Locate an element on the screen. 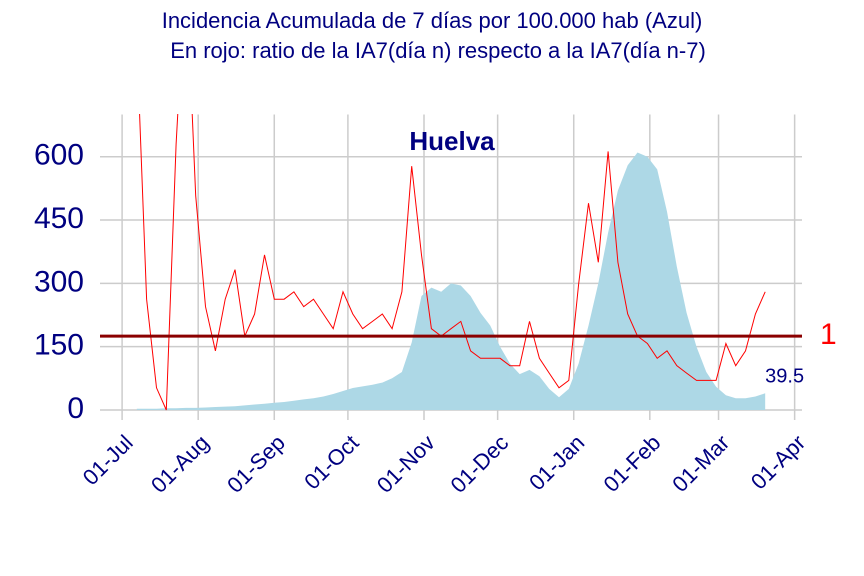 Image resolution: width=864 pixels, height=576 pixels. x-tick-label: 01-Jan is located at coordinates (556, 462).